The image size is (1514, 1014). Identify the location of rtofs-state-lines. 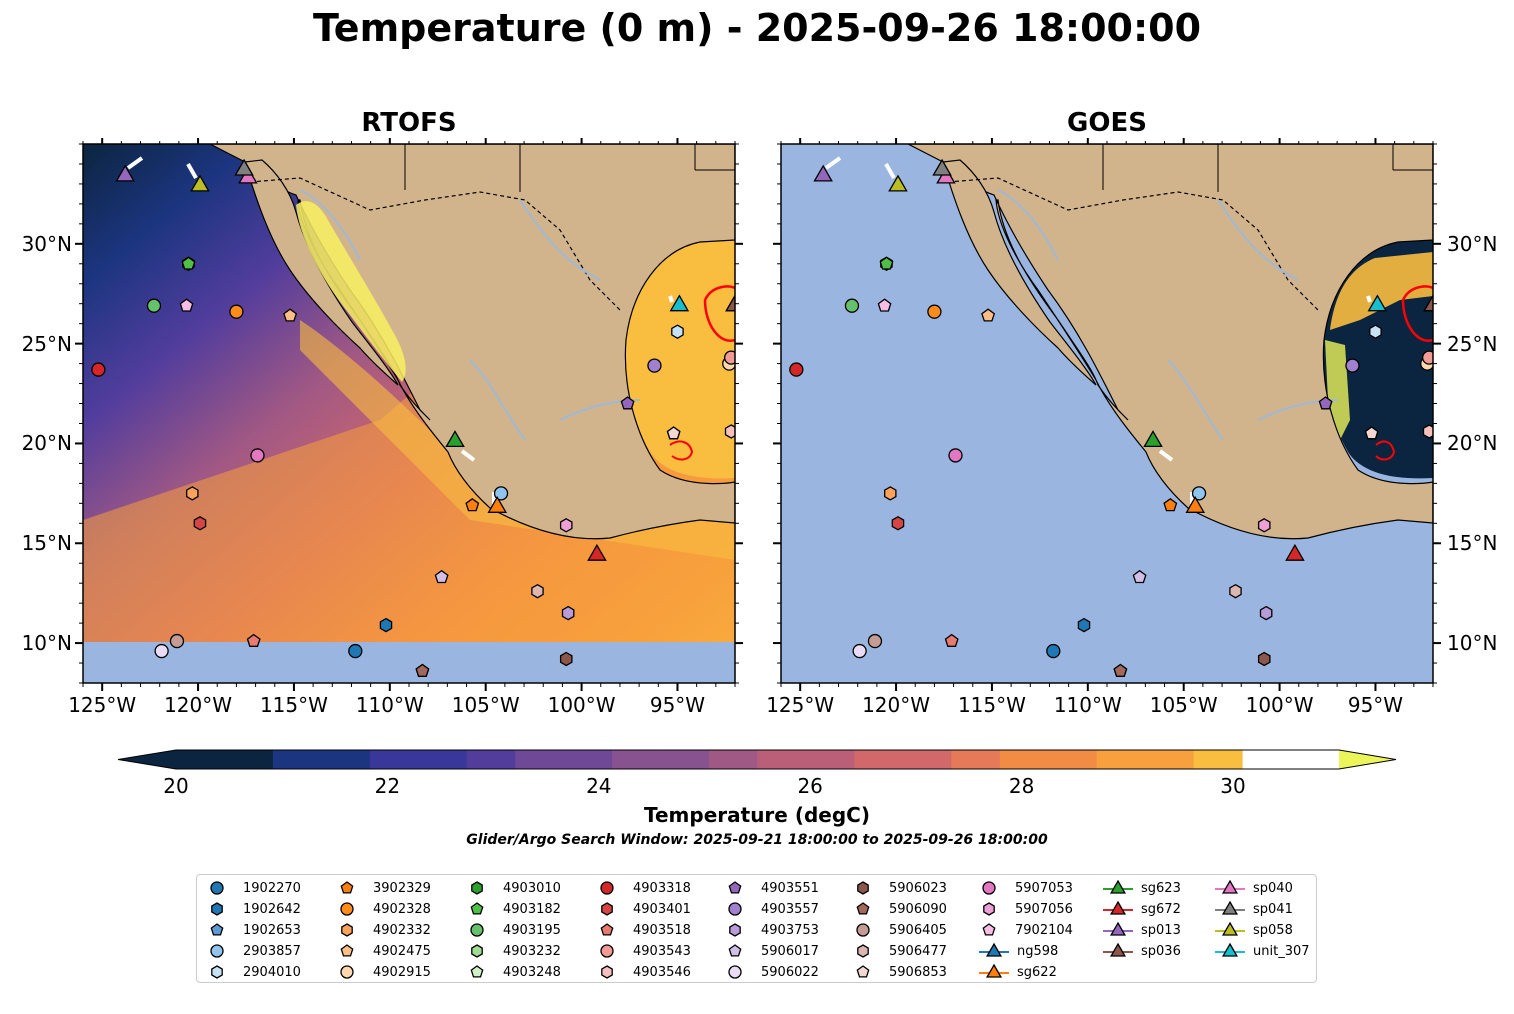
(569, 168).